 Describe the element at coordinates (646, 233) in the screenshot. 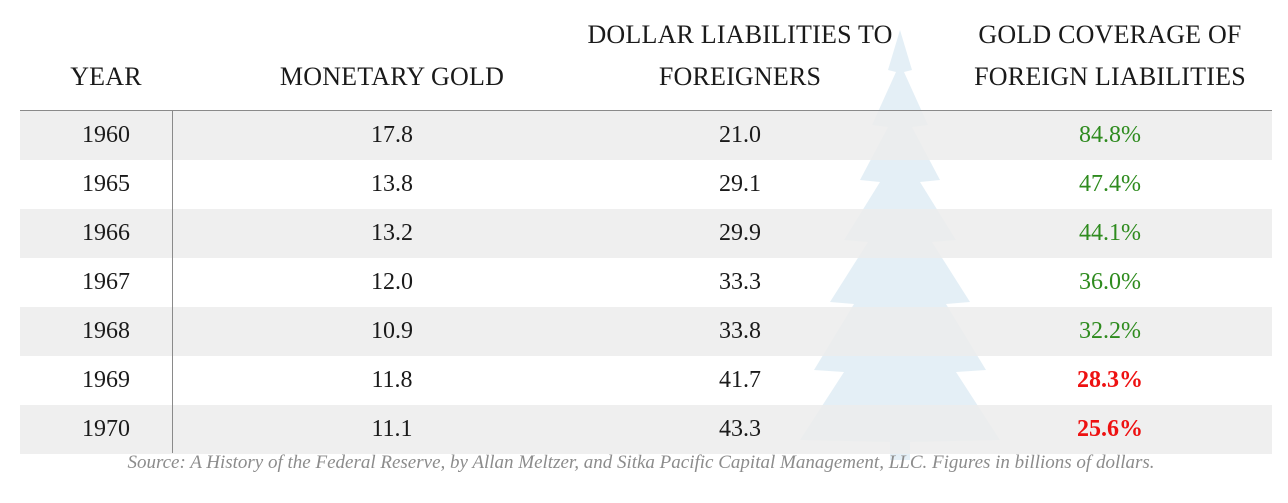

I see `table-row: 1966 13.2 29.9 44.1%` at that location.